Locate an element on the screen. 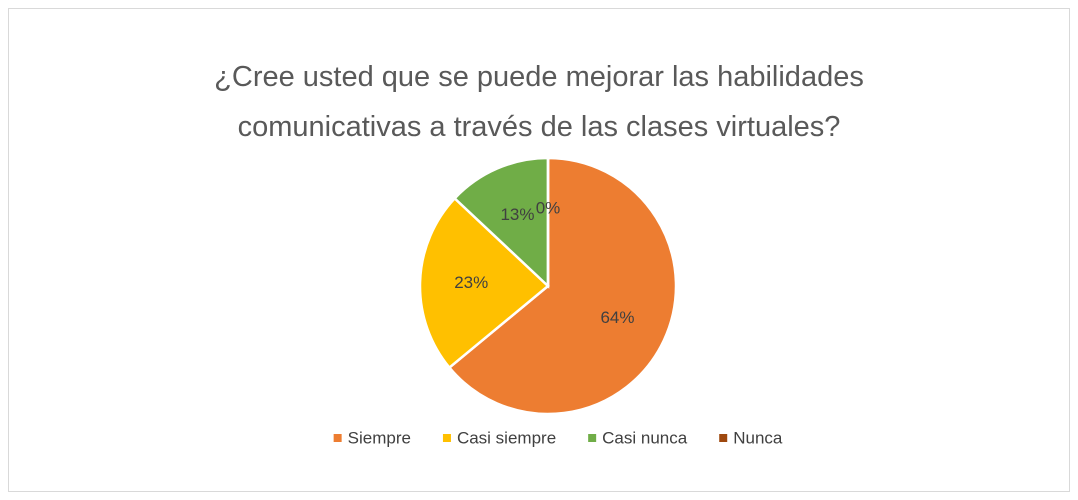 The image size is (1078, 500). legend-label: Casi siempre is located at coordinates (506, 437).